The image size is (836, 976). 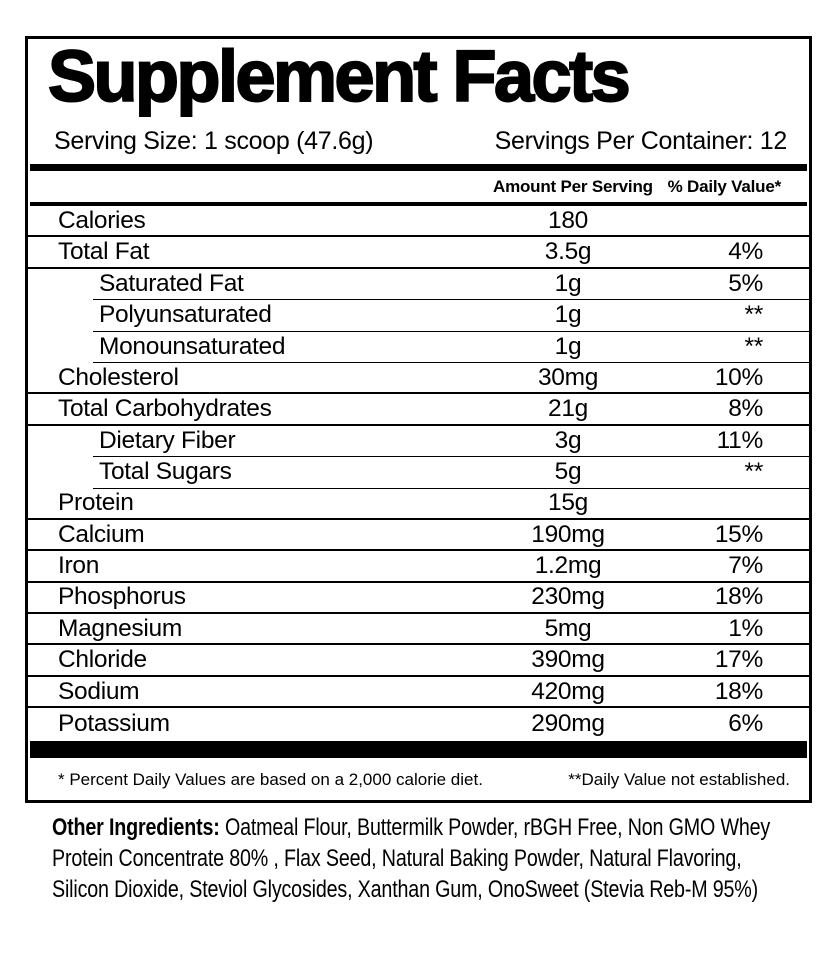 I want to click on table-row: Cholesterol 30mg 10%, so click(x=418, y=379).